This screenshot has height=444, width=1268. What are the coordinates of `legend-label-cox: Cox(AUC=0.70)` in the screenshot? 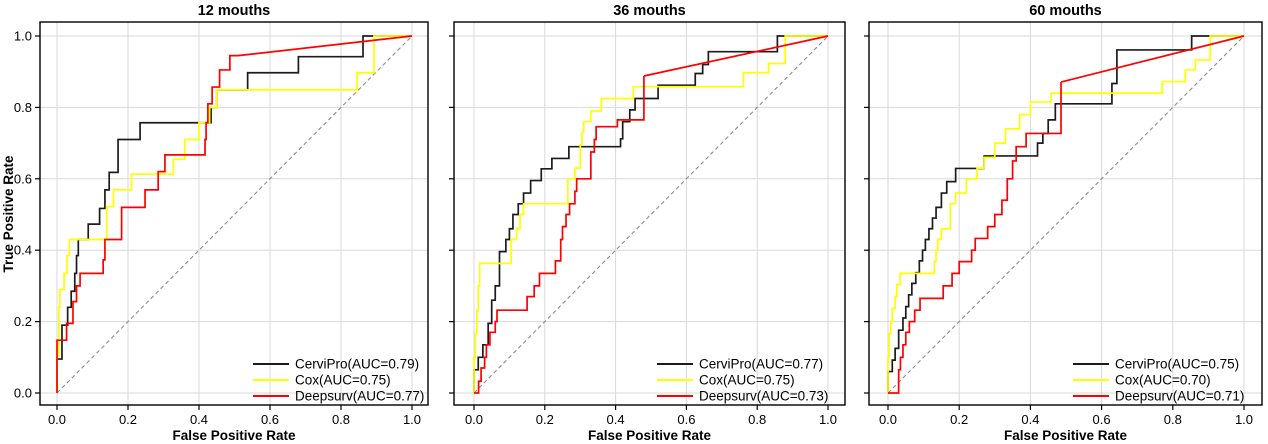 It's located at (1163, 380).